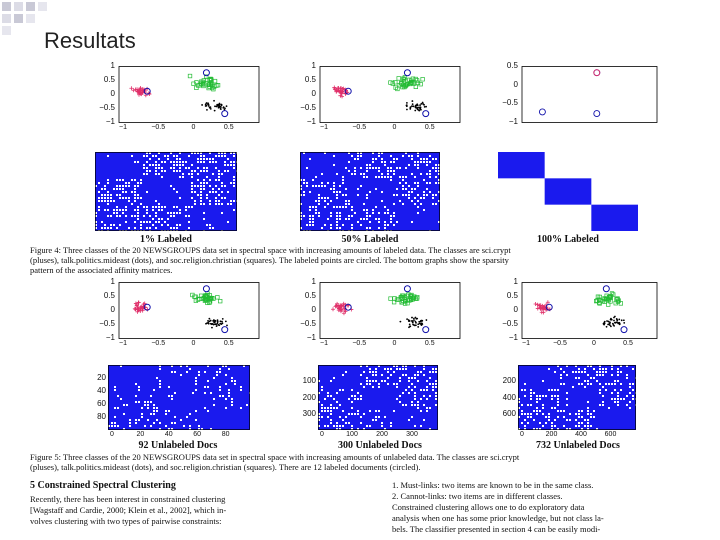  What do you see at coordinates (313, 281) in the screenshot?
I see `fig5-2-y-tick-label: 1` at bounding box center [313, 281].